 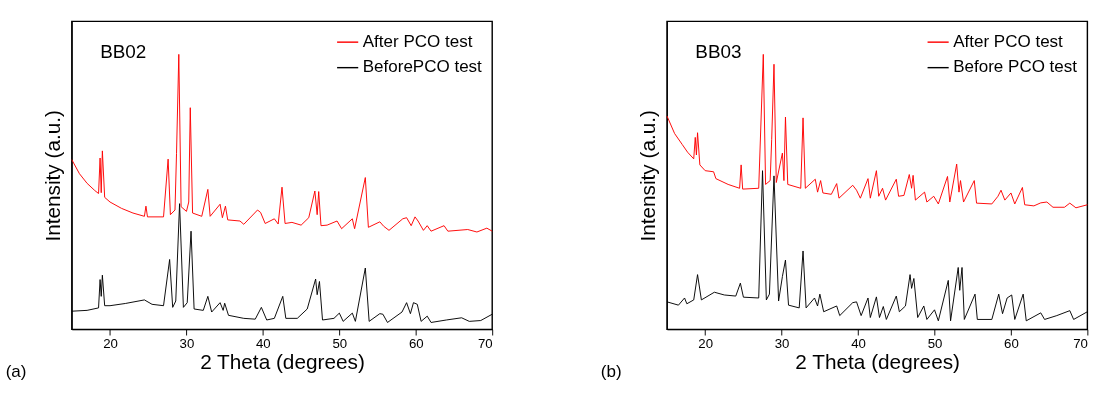 I want to click on legend-label: BeforePCO test, so click(x=422, y=67).